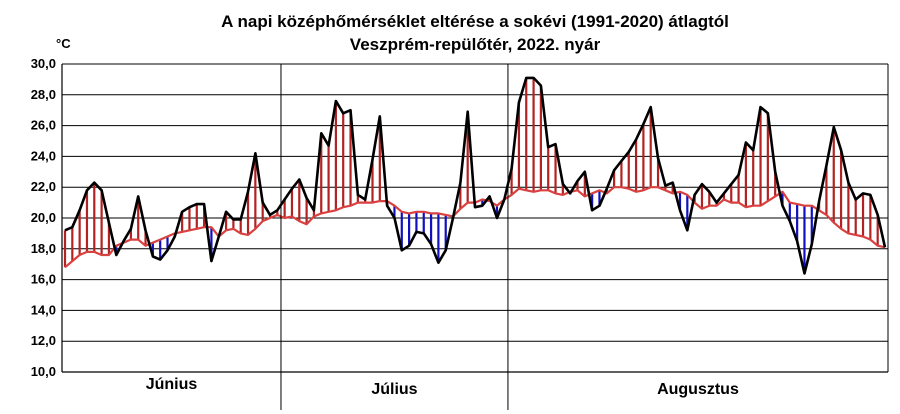  I want to click on y-tick-label: 12,0, so click(43, 340).